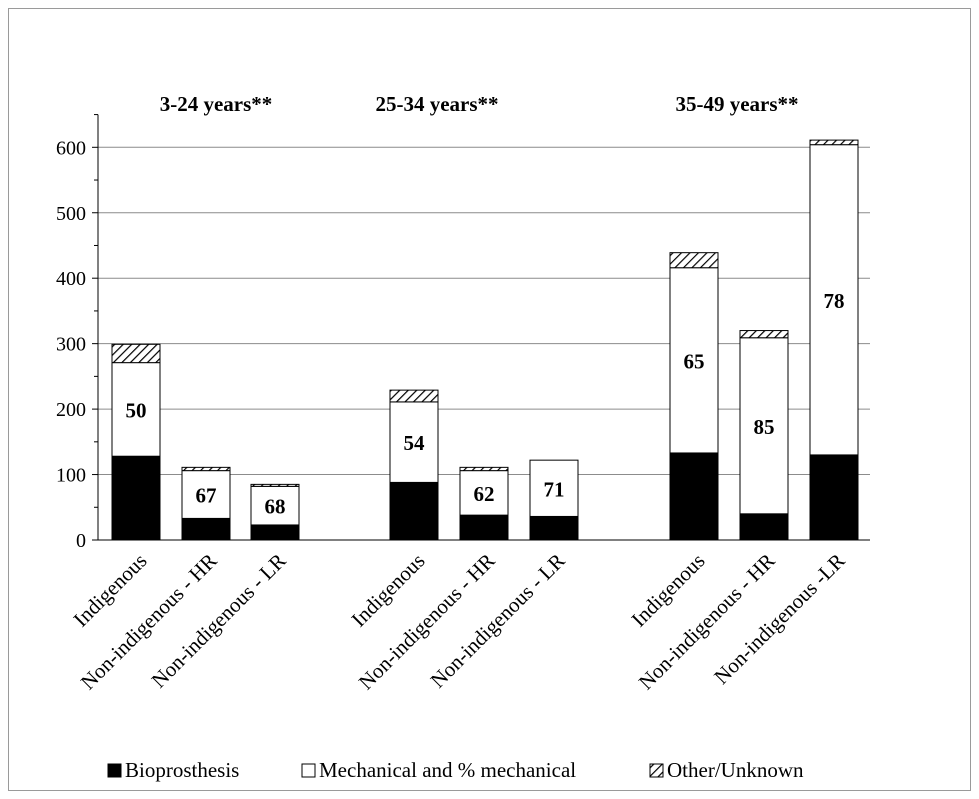 This screenshot has width=979, height=799. I want to click on y-tick-label: 500, so click(71, 214).